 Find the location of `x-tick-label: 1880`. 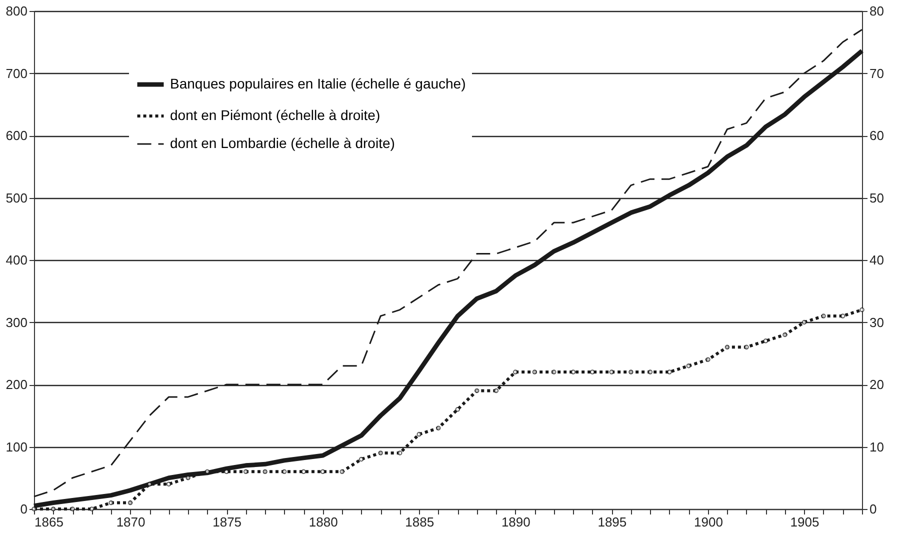

x-tick-label: 1880 is located at coordinates (323, 522).